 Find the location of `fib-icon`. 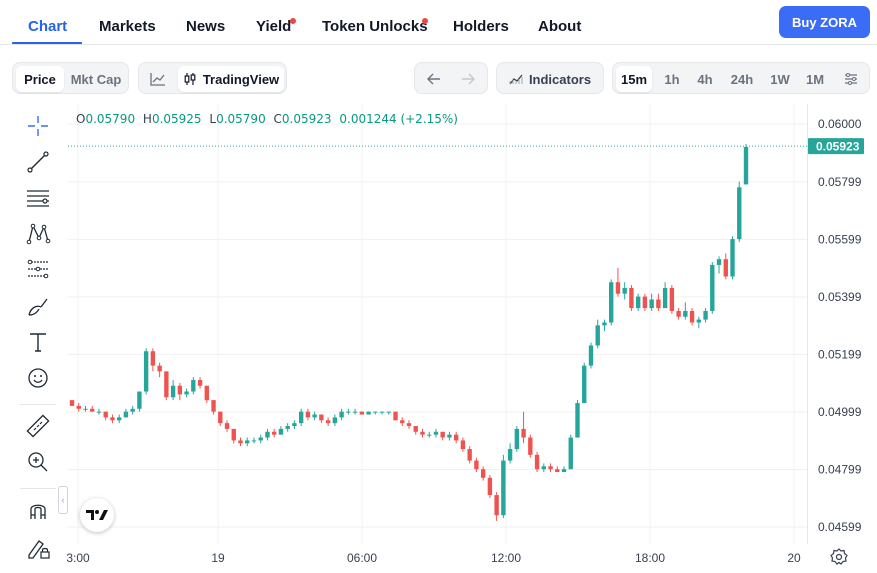

fib-icon is located at coordinates (38, 269).